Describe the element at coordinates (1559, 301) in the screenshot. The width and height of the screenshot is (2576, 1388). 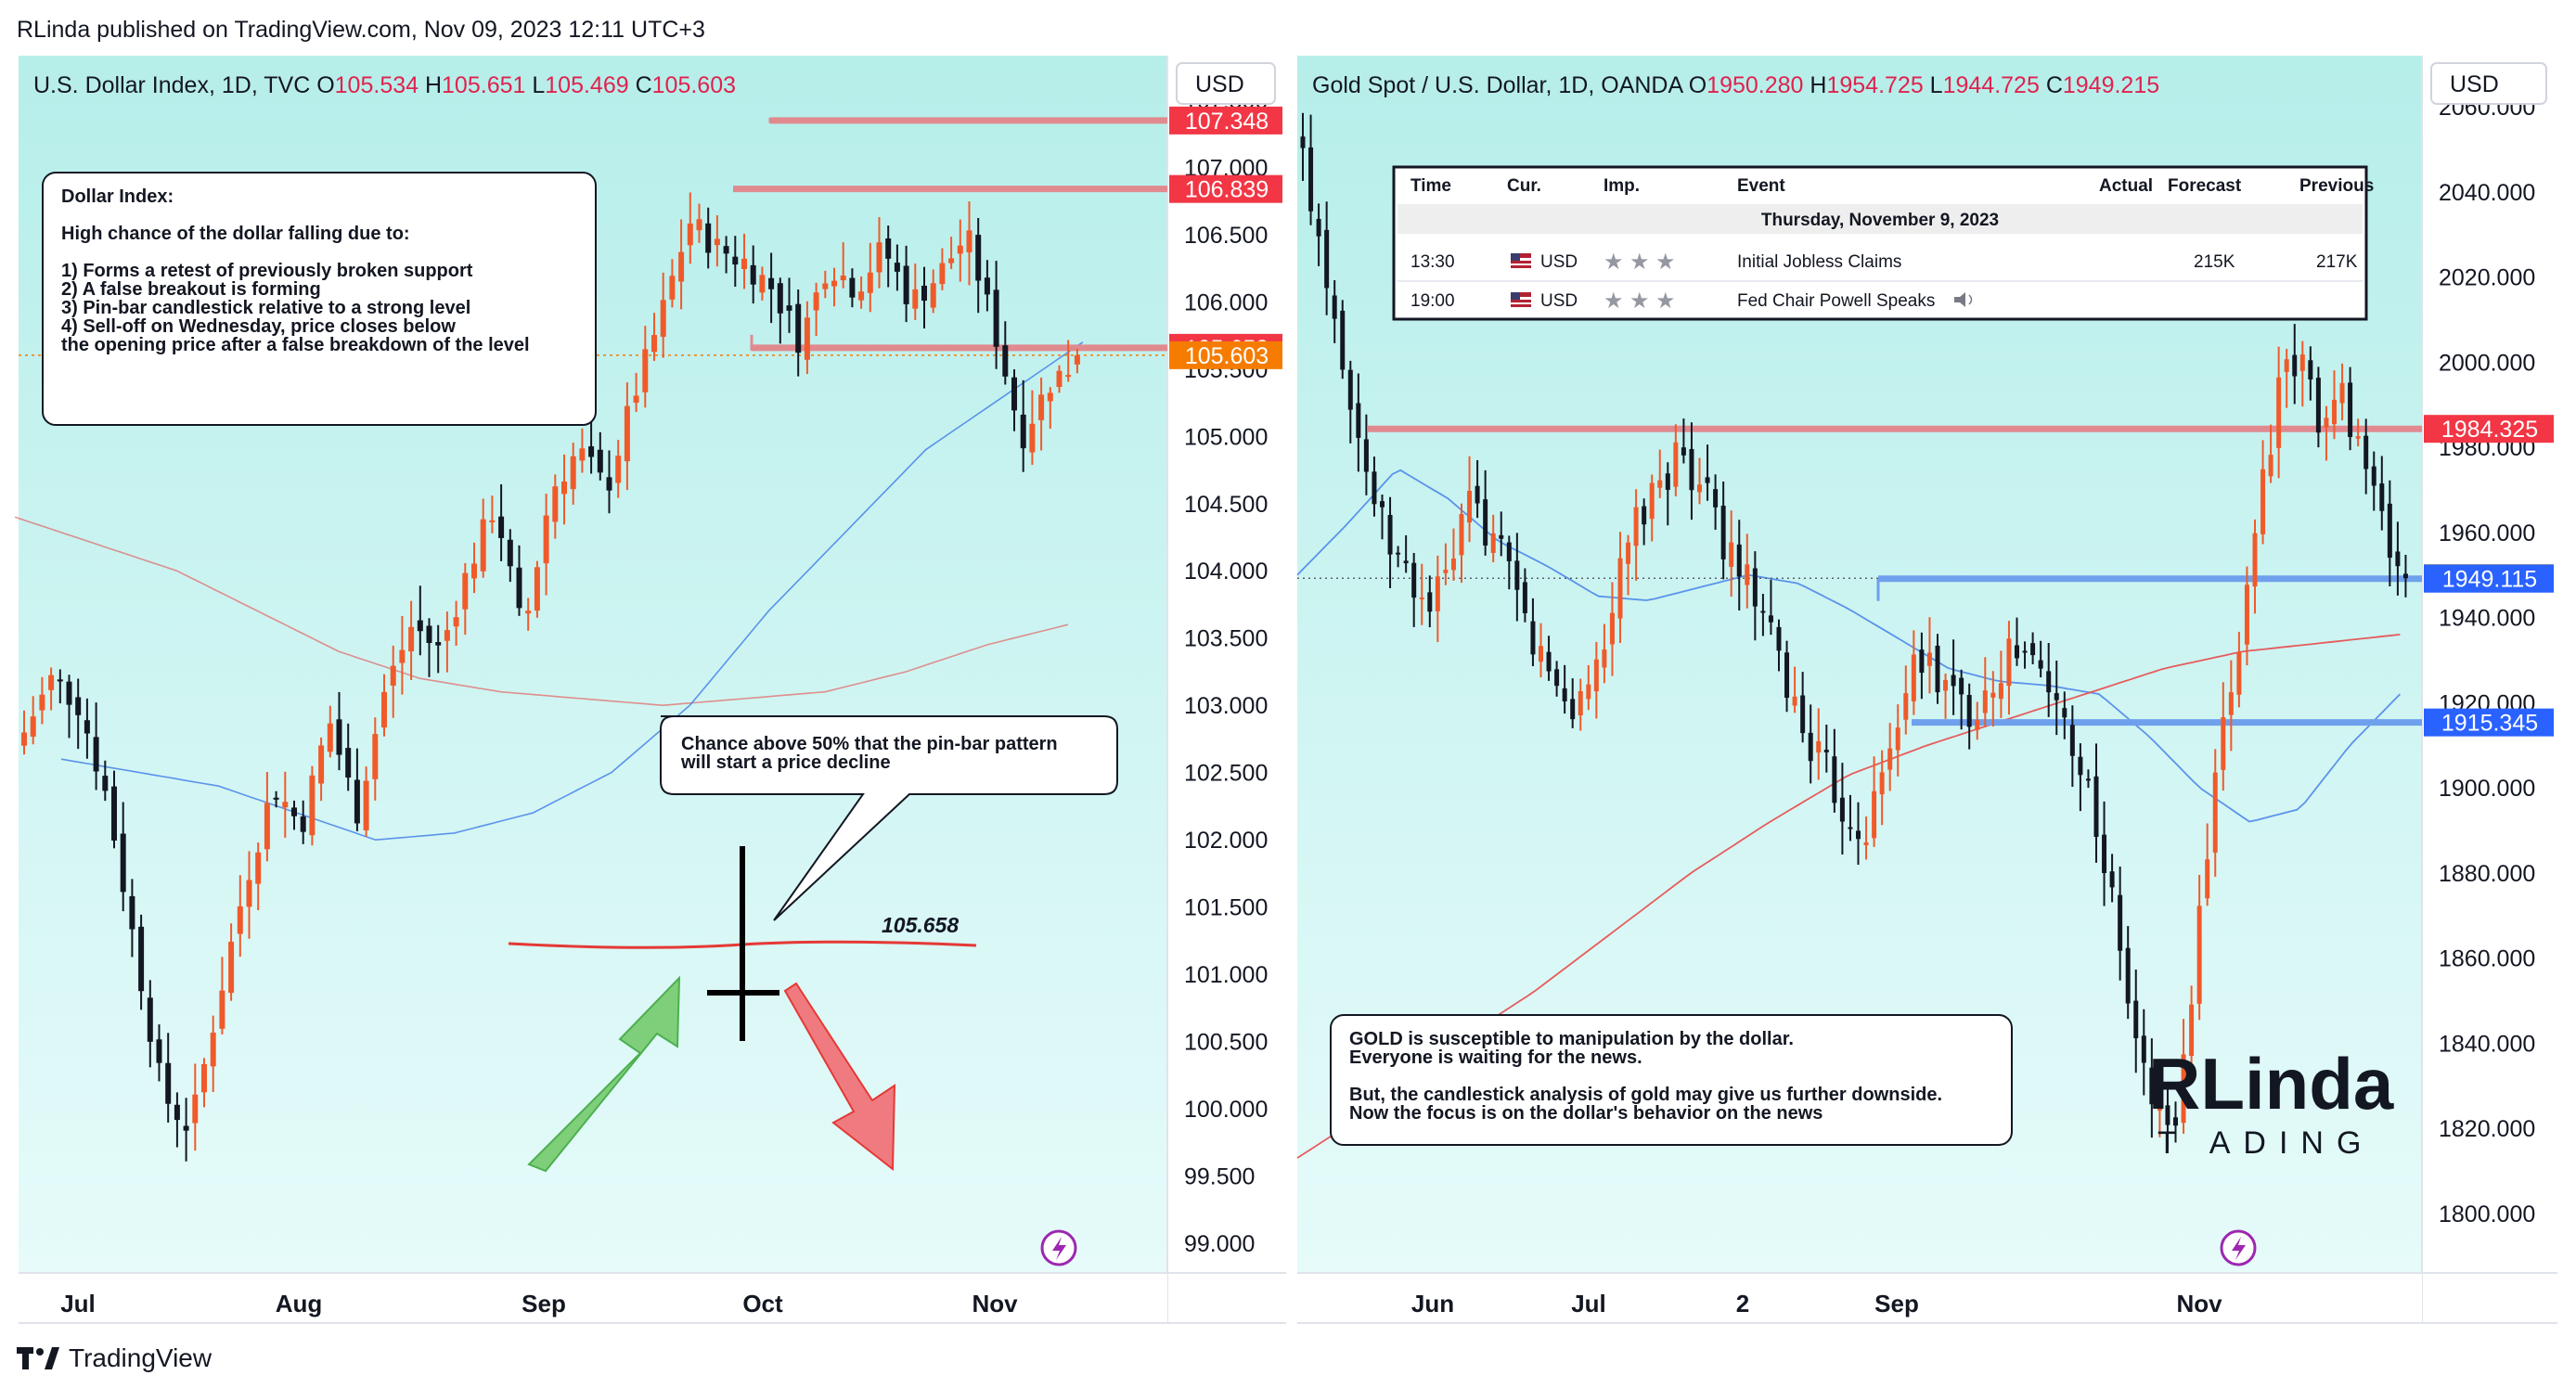
I see `calendar-currency: USD` at that location.